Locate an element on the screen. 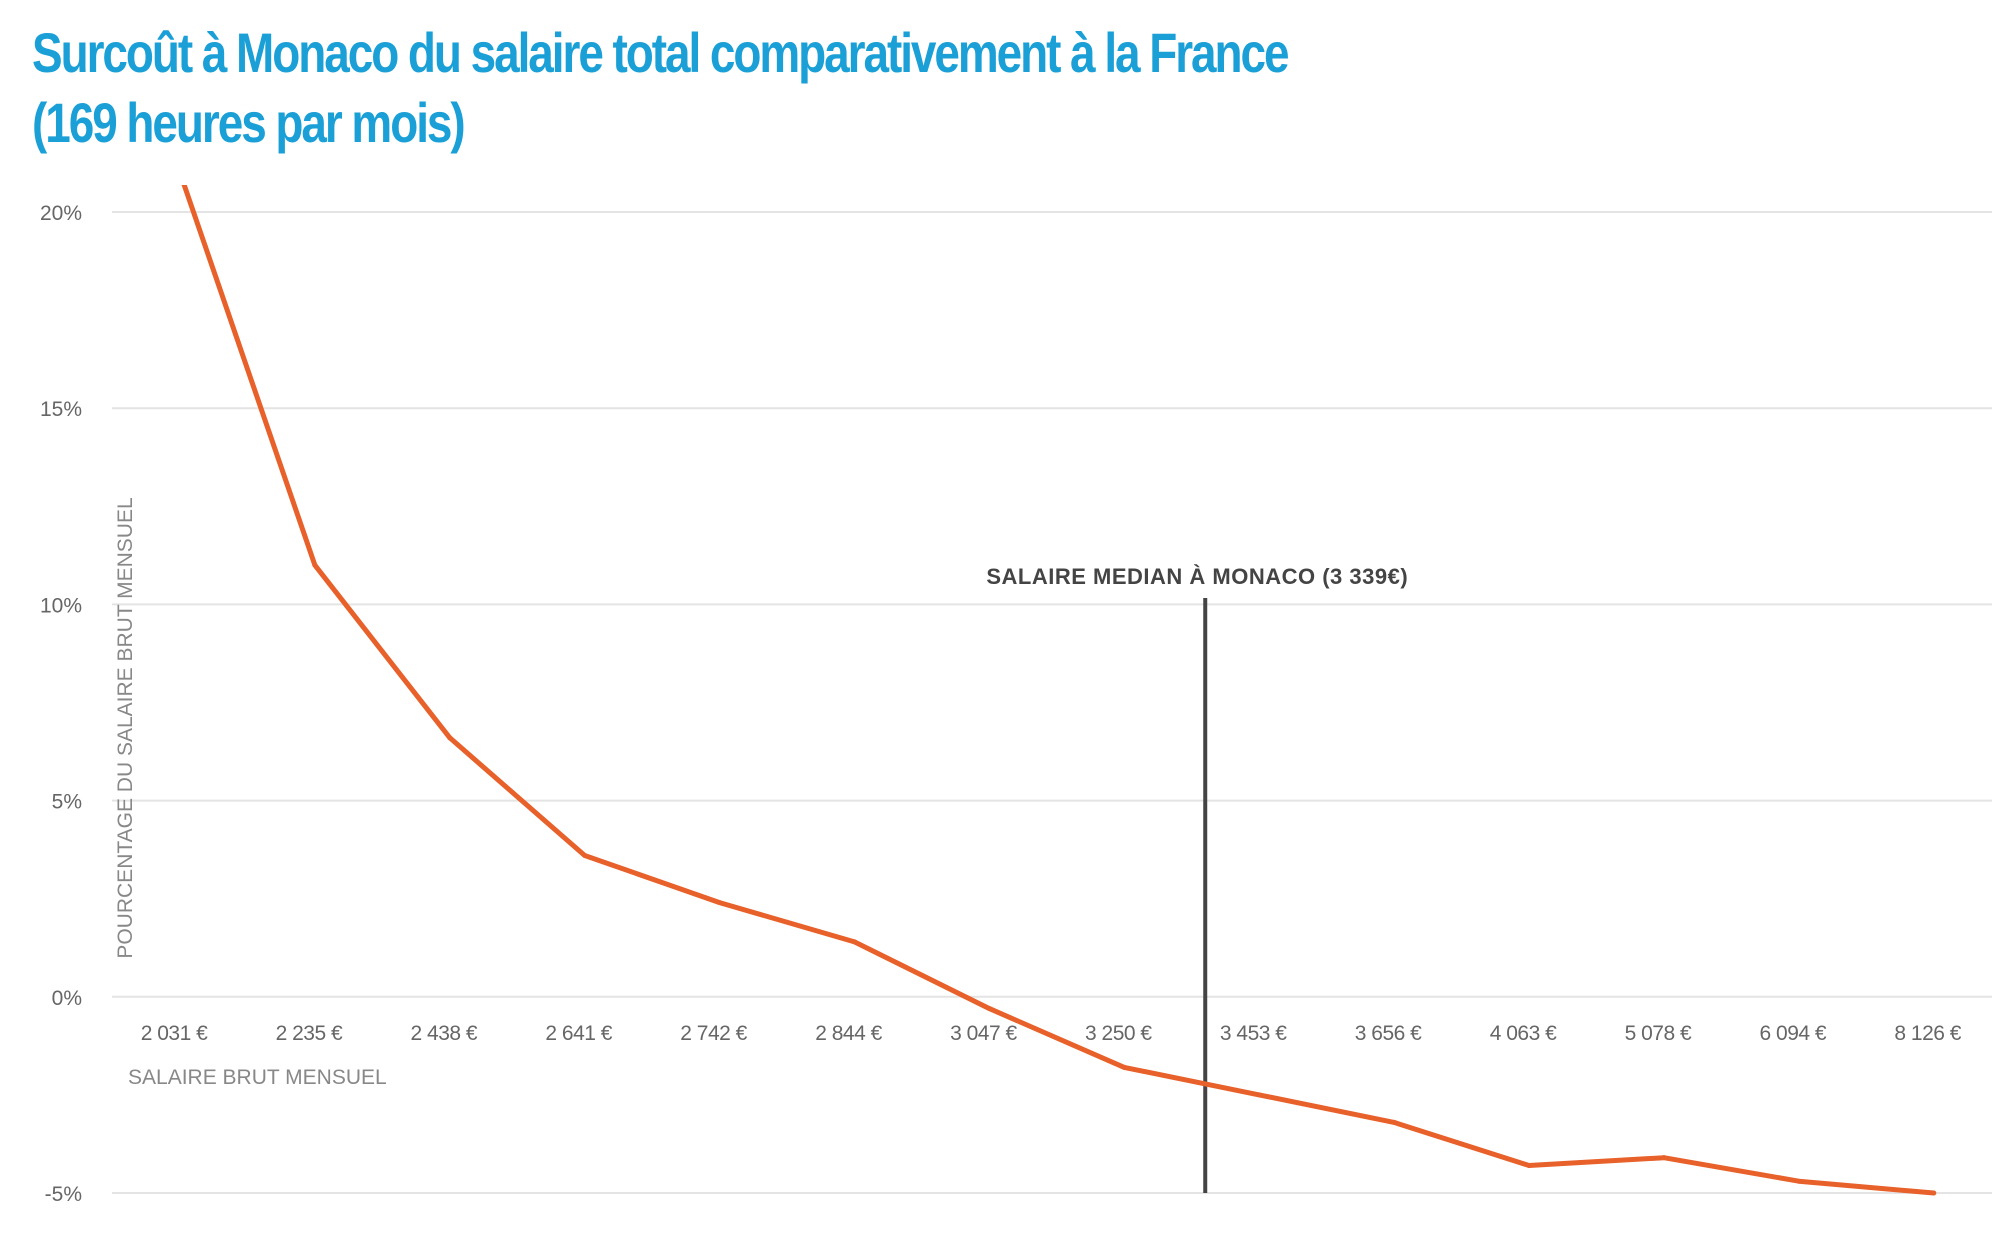  x-tick-label: 2 438 € is located at coordinates (444, 1033).